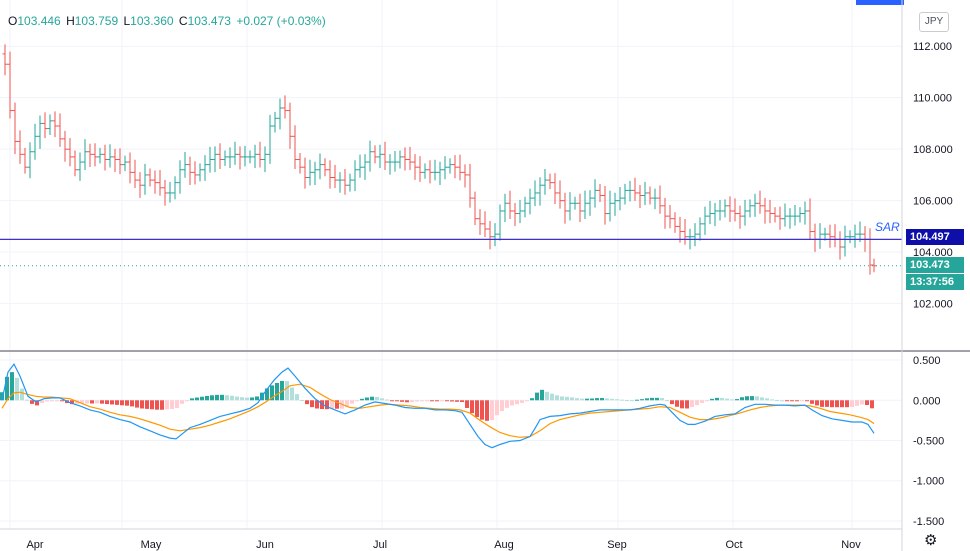 This screenshot has width=970, height=551. What do you see at coordinates (504, 545) in the screenshot?
I see `time-tick-label: Aug` at bounding box center [504, 545].